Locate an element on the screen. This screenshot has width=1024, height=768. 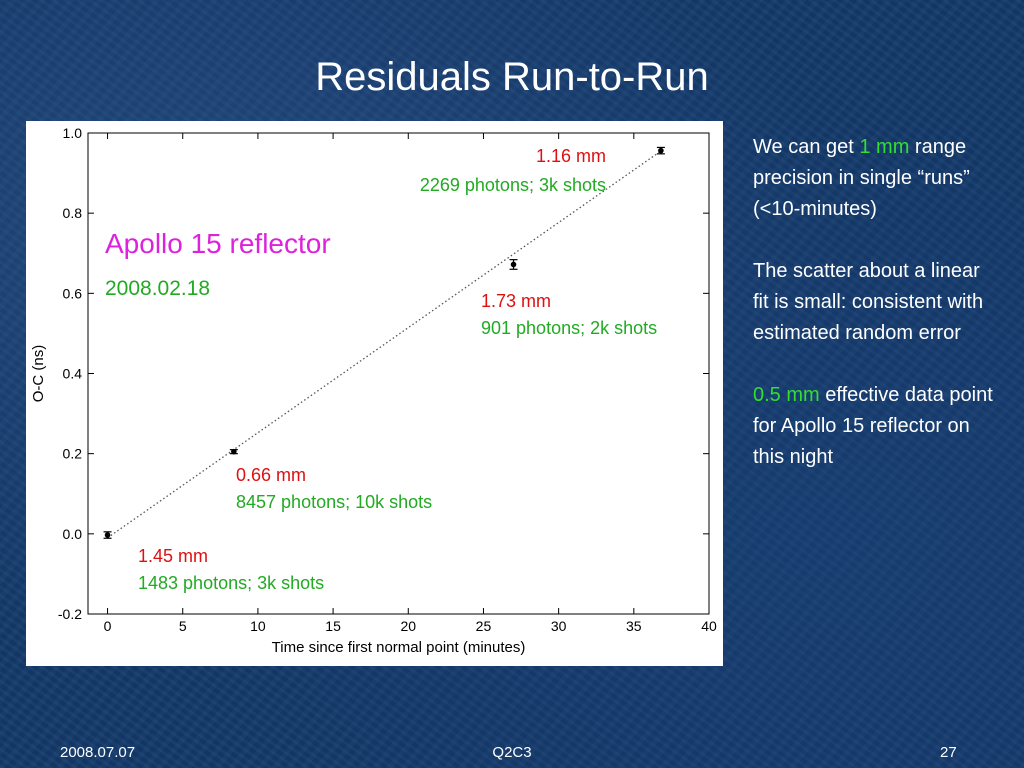
y-tick-label: 0.4 is located at coordinates (73, 374).